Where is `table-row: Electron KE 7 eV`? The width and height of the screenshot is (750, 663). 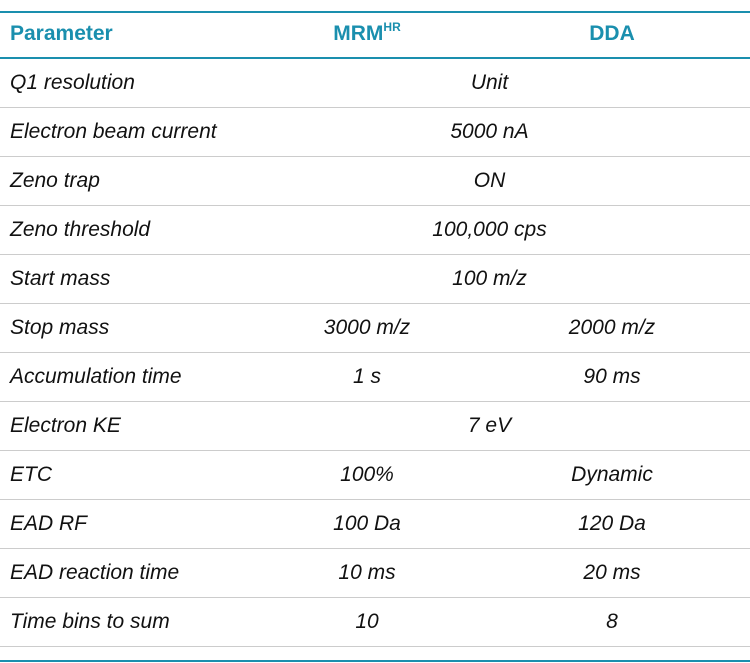 table-row: Electron KE 7 eV is located at coordinates (375, 426).